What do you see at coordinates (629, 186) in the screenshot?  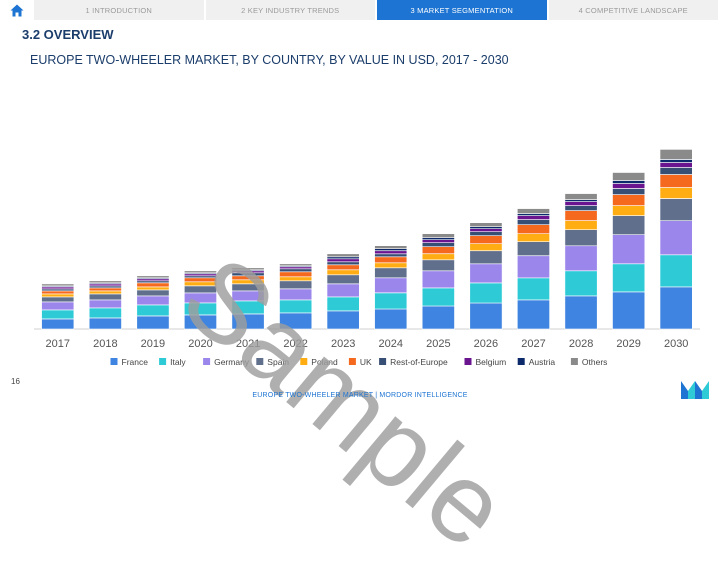 I see `bar-segment-belgium-2029` at bounding box center [629, 186].